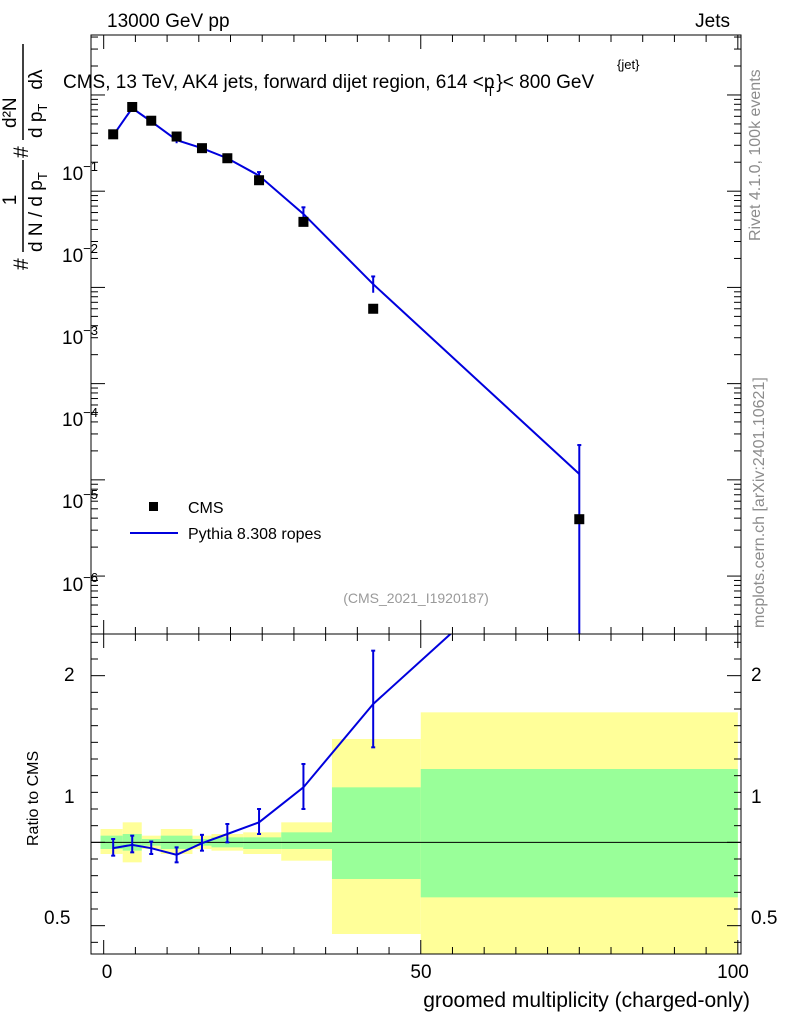 This screenshot has height=1024, width=786. What do you see at coordinates (80, 583) in the screenshot?
I see `y-tick-label-1e-6: 10⁻⁶` at bounding box center [80, 583].